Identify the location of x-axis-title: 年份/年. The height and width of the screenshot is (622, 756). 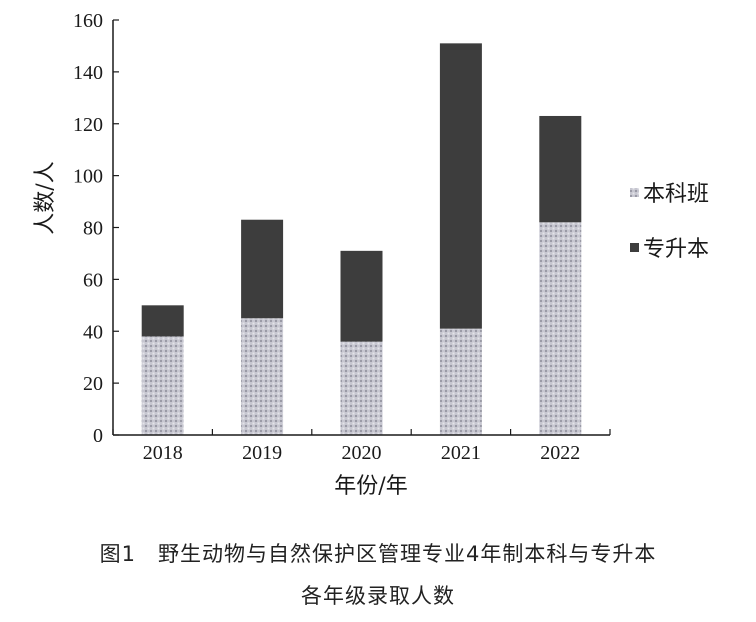
(370, 486).